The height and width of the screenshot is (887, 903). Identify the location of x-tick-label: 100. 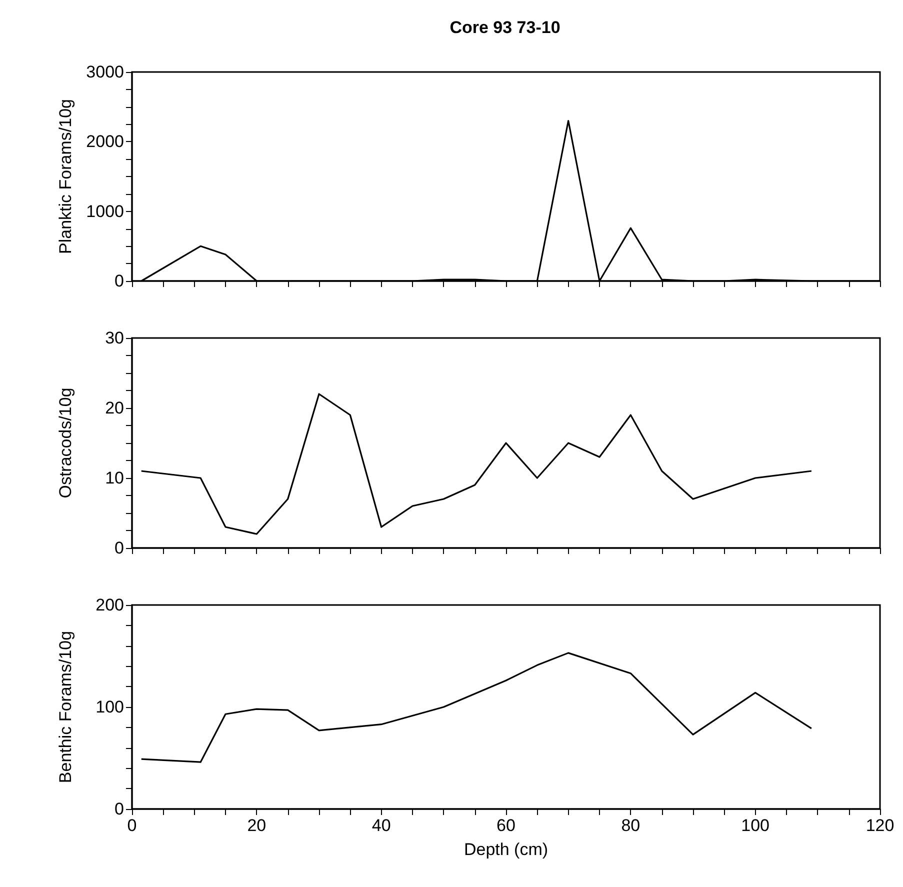
(755, 825).